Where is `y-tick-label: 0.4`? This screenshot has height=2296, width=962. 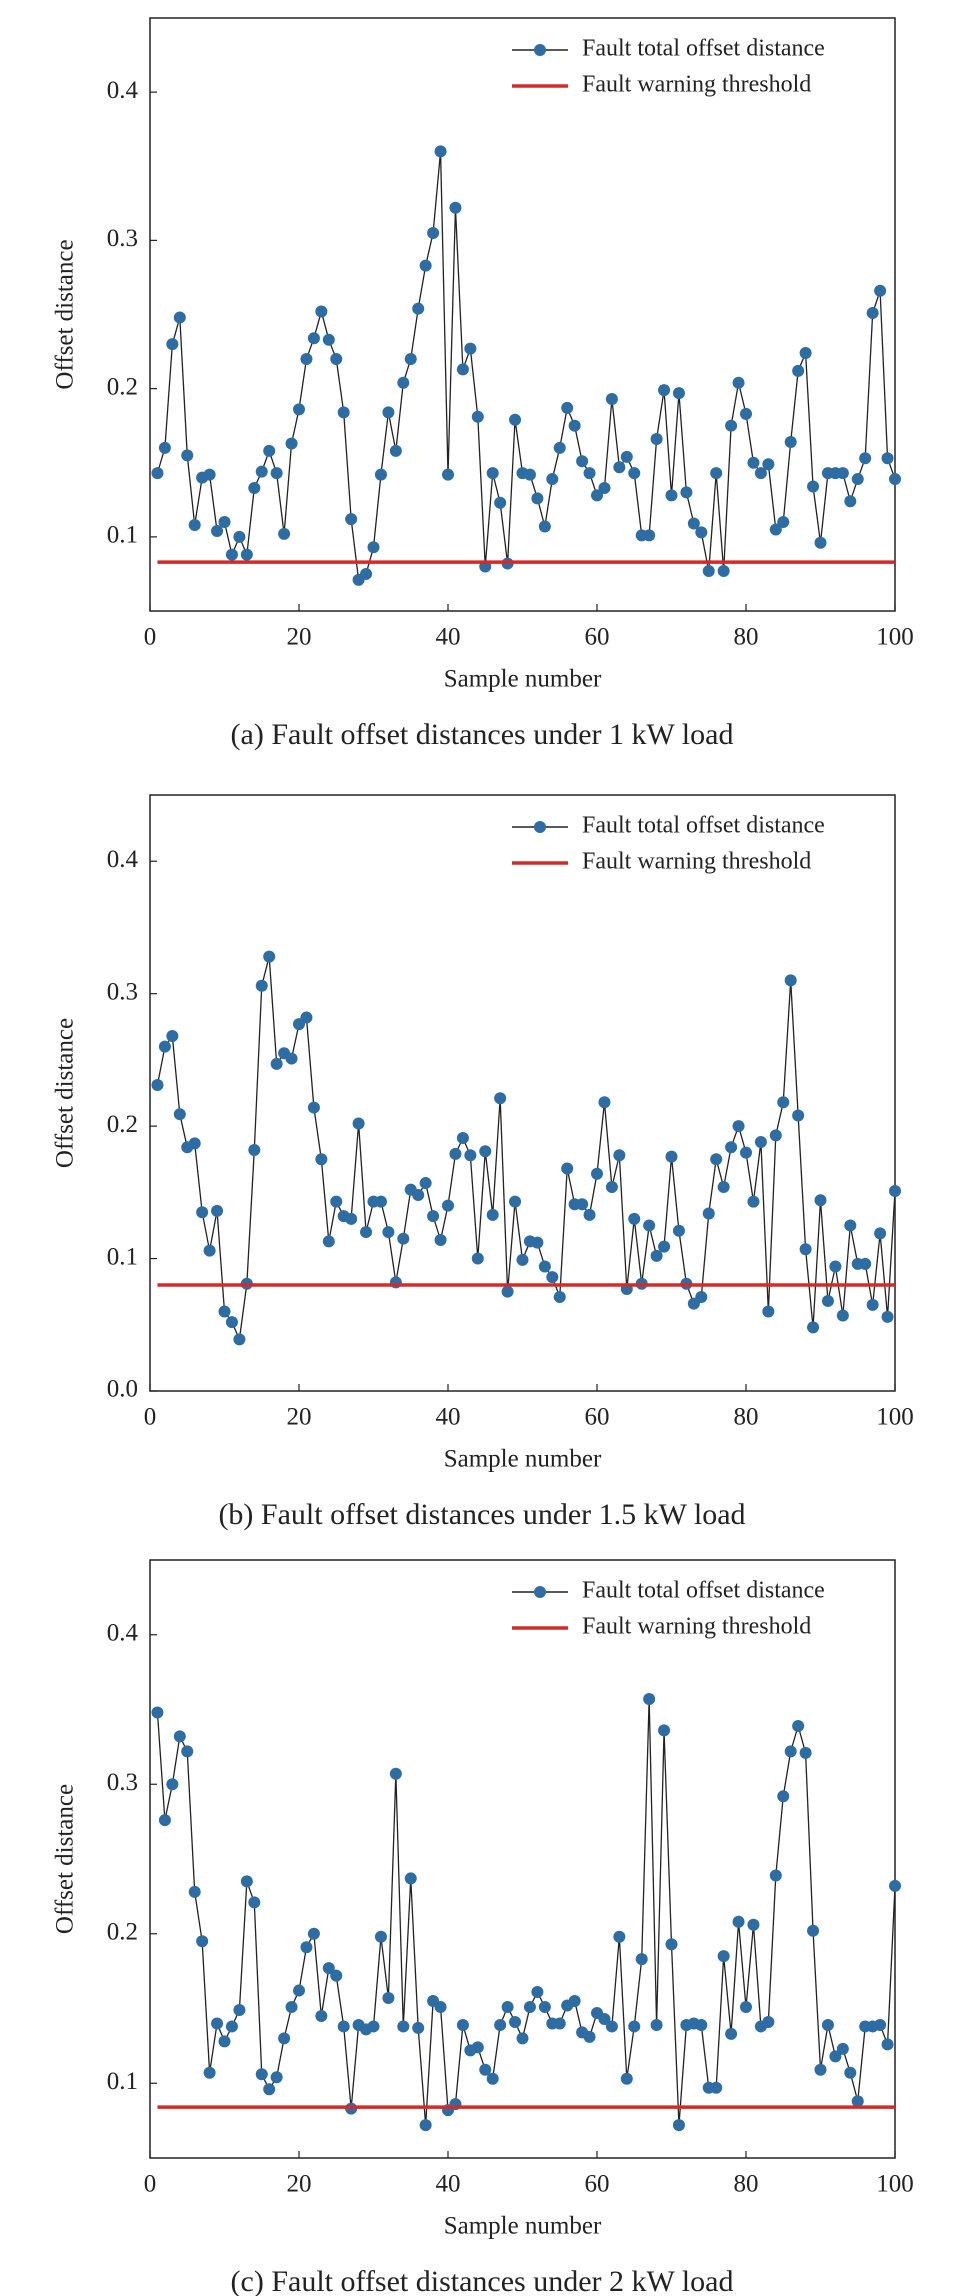
y-tick-label: 0.4 is located at coordinates (123, 859).